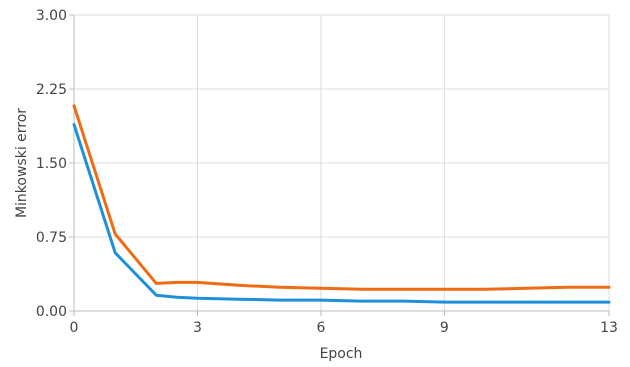 This screenshot has width=630, height=367. What do you see at coordinates (51, 312) in the screenshot?
I see `y-tick-label: 0.00` at bounding box center [51, 312].